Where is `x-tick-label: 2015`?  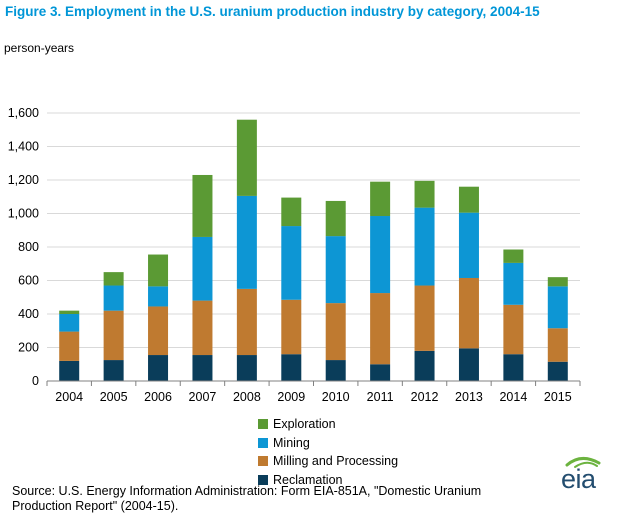
x-tick-label: 2015 is located at coordinates (558, 397).